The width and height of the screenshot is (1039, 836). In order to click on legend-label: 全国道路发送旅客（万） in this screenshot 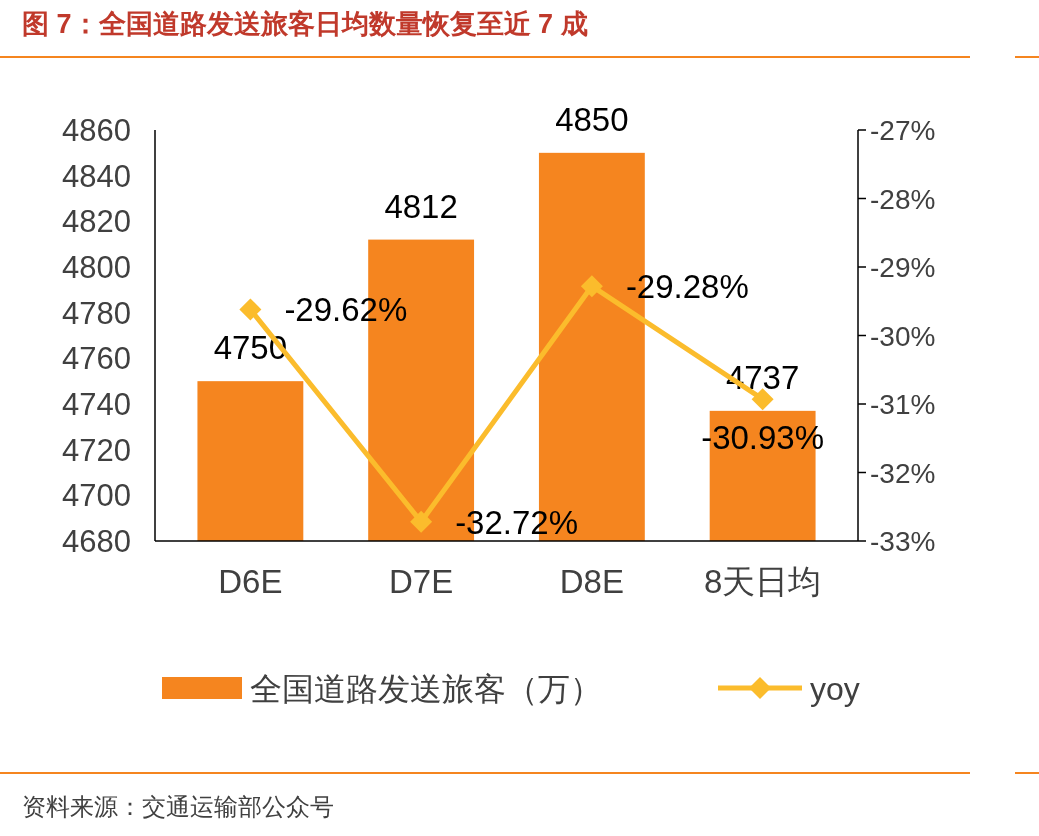, I will do `click(426, 689)`.